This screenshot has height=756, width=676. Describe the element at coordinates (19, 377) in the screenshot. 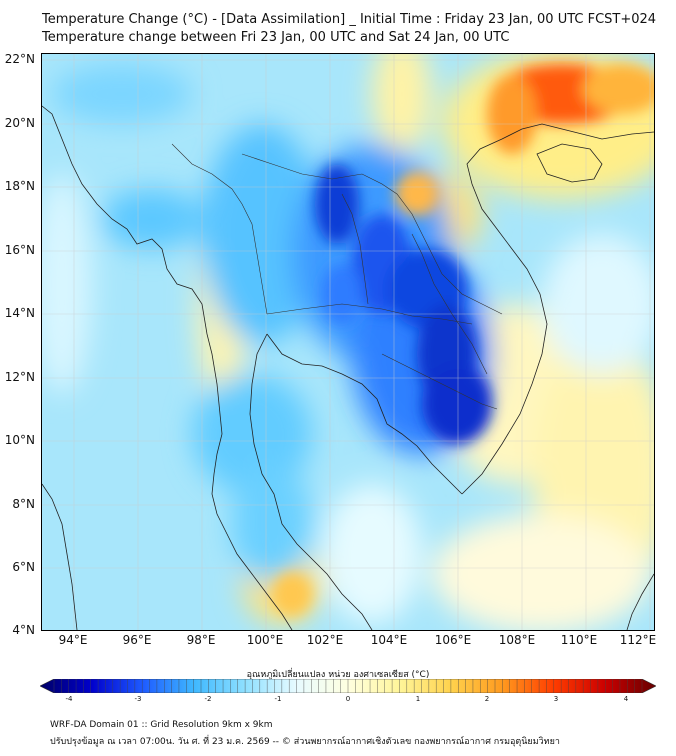

I see `lat-label-12n: 12°N` at that location.